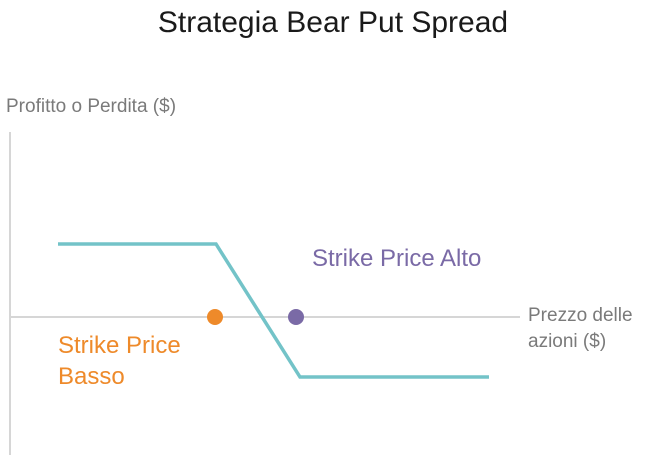 The height and width of the screenshot is (474, 666). I want to click on diagram-title: Strategia Bear Put Spread, so click(333, 22).